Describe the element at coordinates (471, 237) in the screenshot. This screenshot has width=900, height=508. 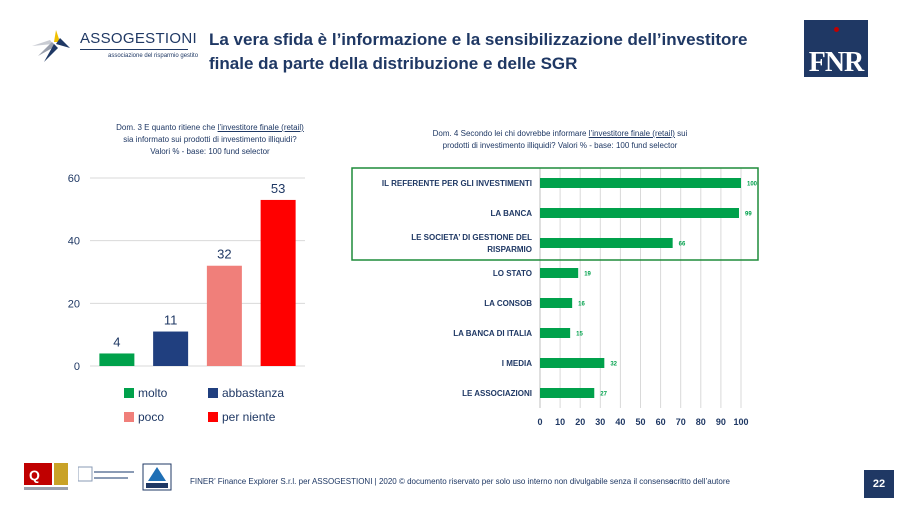
I see `category-label: LE SOCIETA’ DI GESTIONE DEL` at that location.